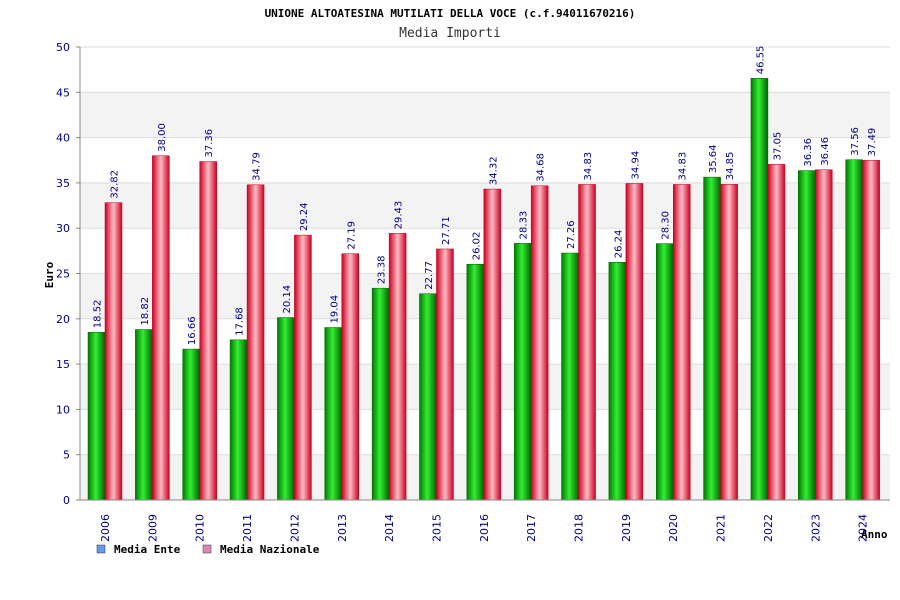 Image resolution: width=900 pixels, height=600 pixels. What do you see at coordinates (618, 244) in the screenshot?
I see `data-label-media-ente: 26.24` at bounding box center [618, 244].